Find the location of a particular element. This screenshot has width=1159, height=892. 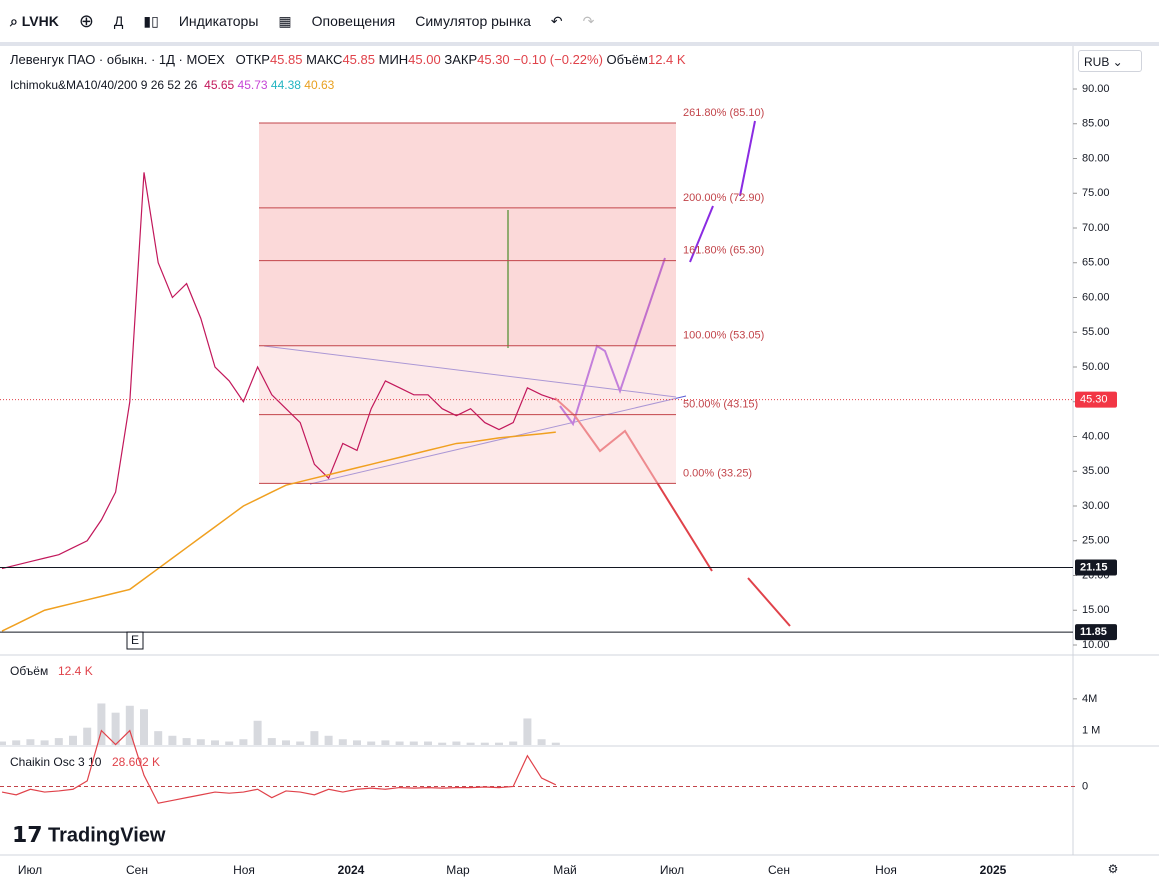

indicator-value: 44.38 is located at coordinates (285, 85).